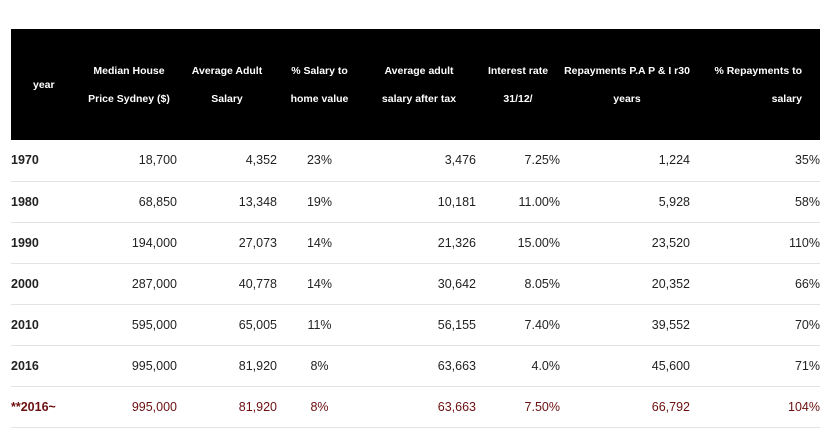 The width and height of the screenshot is (831, 432). Describe the element at coordinates (456, 324) in the screenshot. I see `cell-after-tax: 56,155` at that location.